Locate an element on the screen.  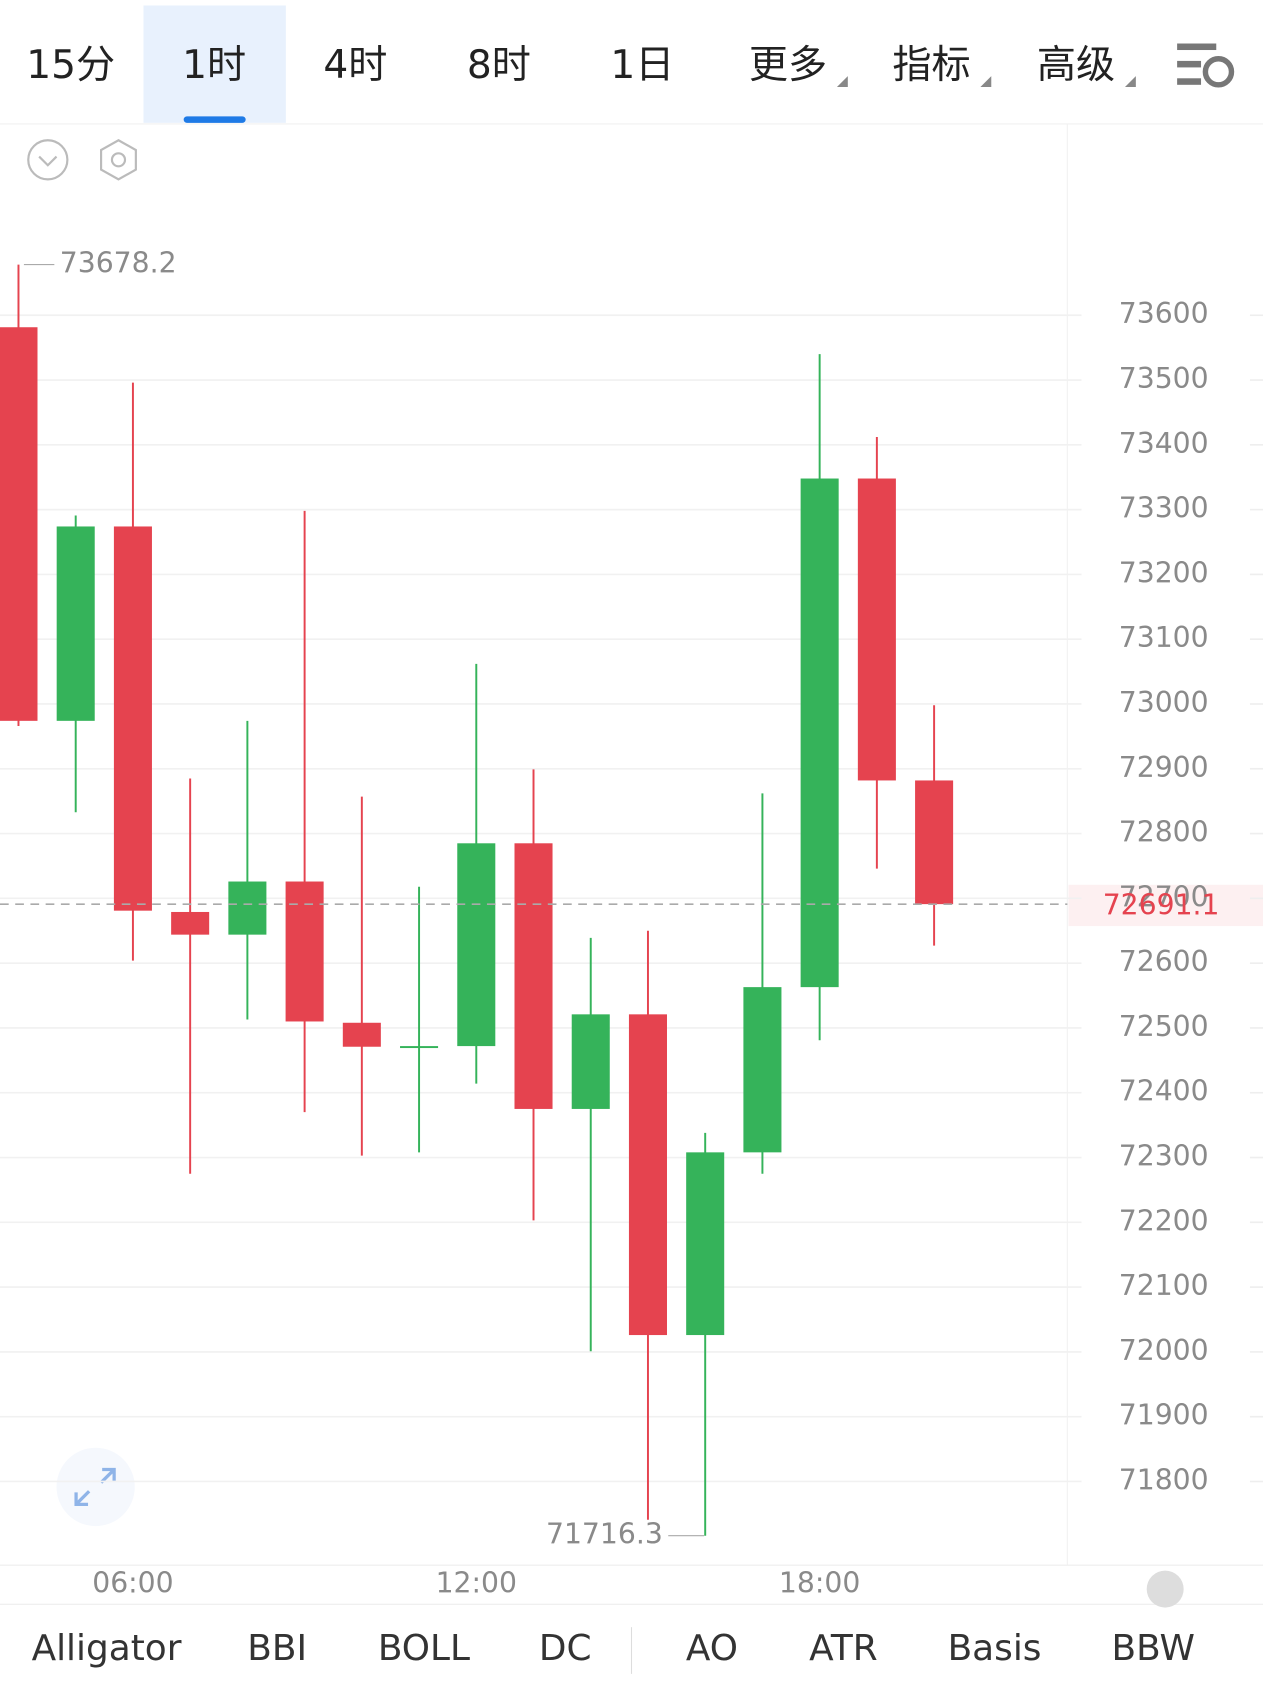
y-tick-label: 73600 is located at coordinates (1164, 313).